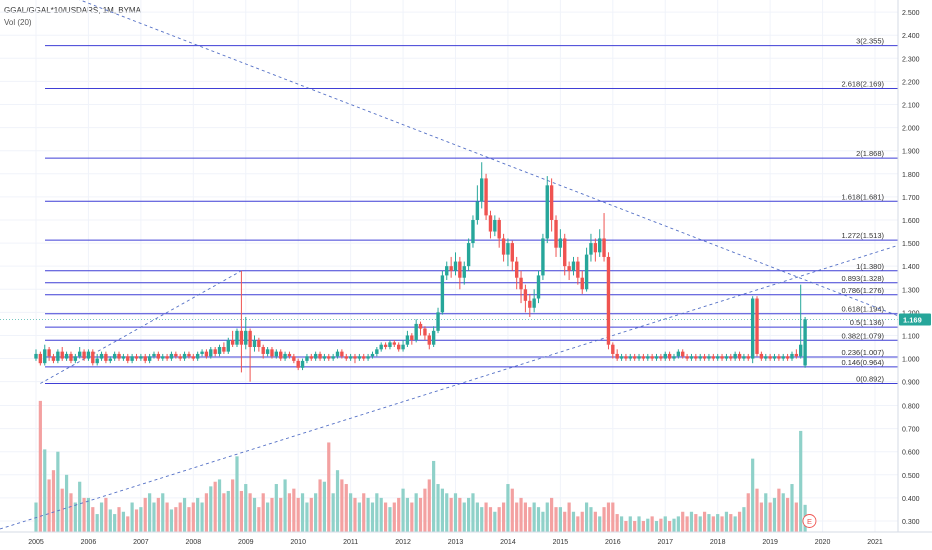  Describe the element at coordinates (911, 82) in the screenshot. I see `y-tick-label: 2.200` at that location.